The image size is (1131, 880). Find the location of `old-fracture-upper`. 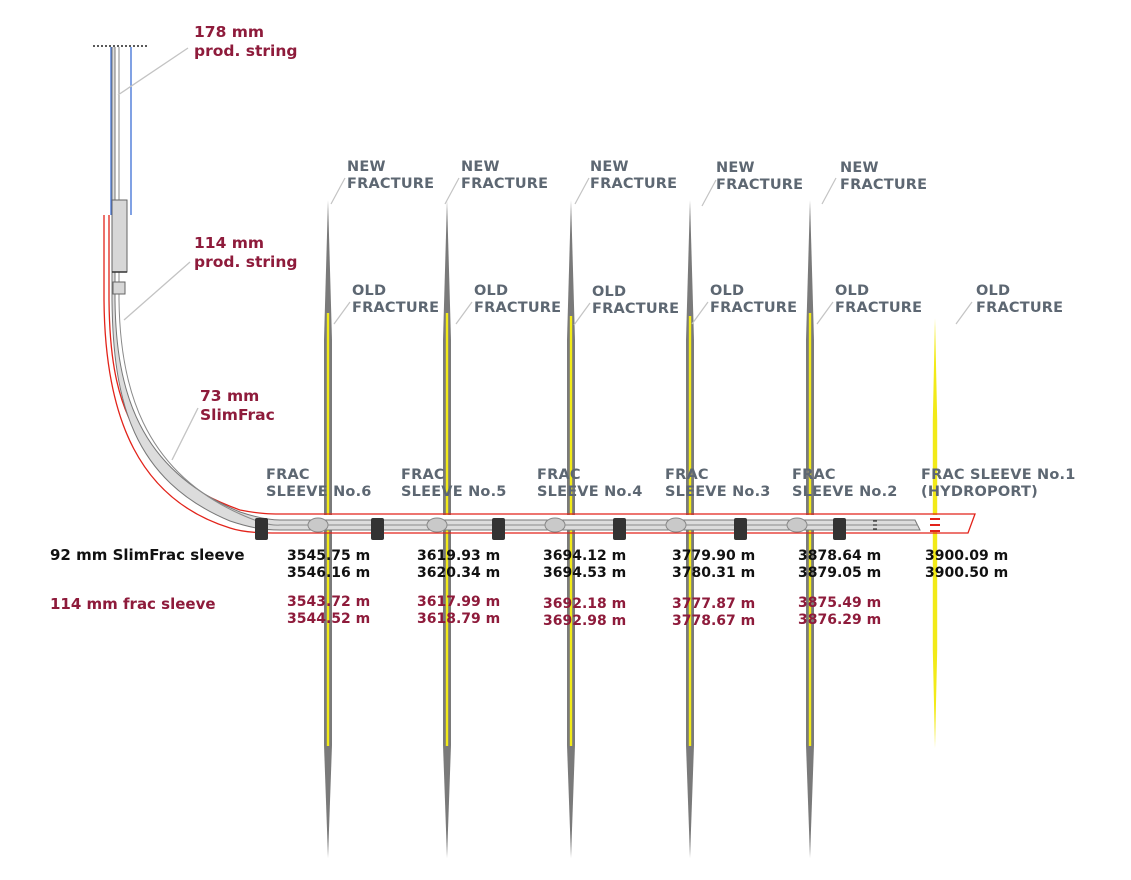

old-fracture-upper is located at coordinates (935, 416).